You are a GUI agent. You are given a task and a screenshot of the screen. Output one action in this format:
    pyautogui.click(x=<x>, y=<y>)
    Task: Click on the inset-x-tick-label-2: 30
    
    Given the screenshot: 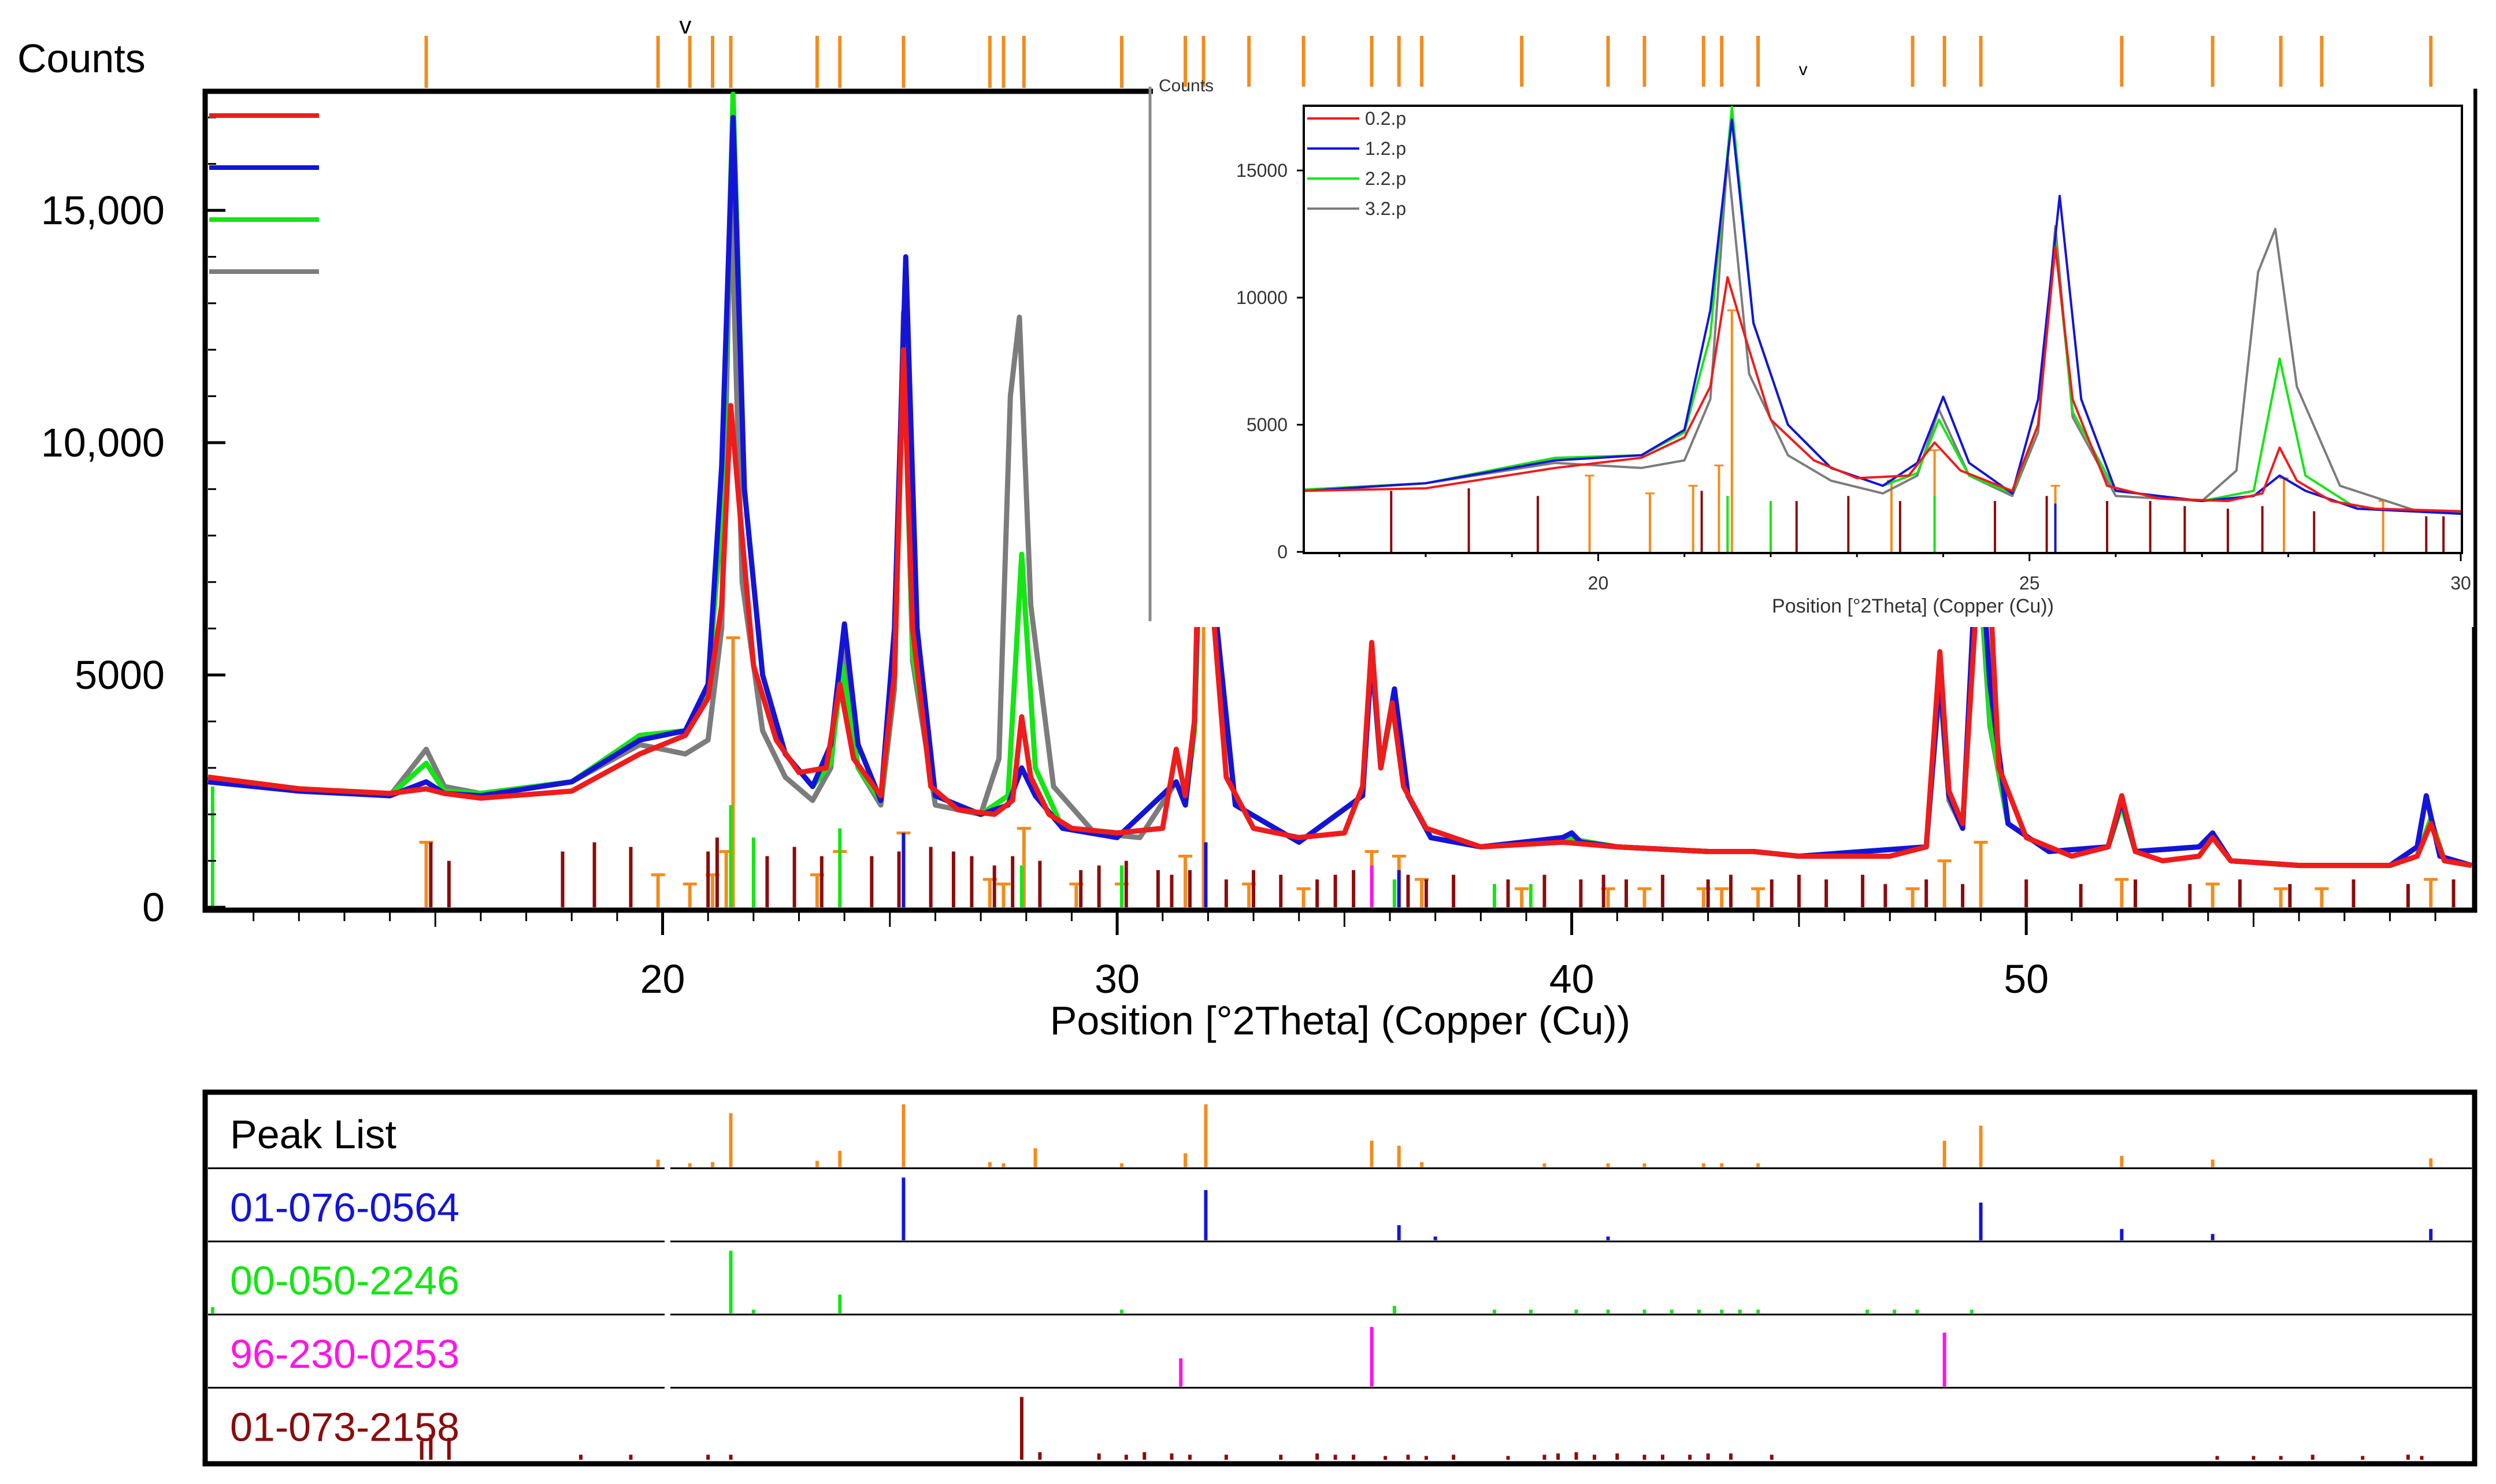 What is the action you would take?
    pyautogui.click(x=2460, y=583)
    